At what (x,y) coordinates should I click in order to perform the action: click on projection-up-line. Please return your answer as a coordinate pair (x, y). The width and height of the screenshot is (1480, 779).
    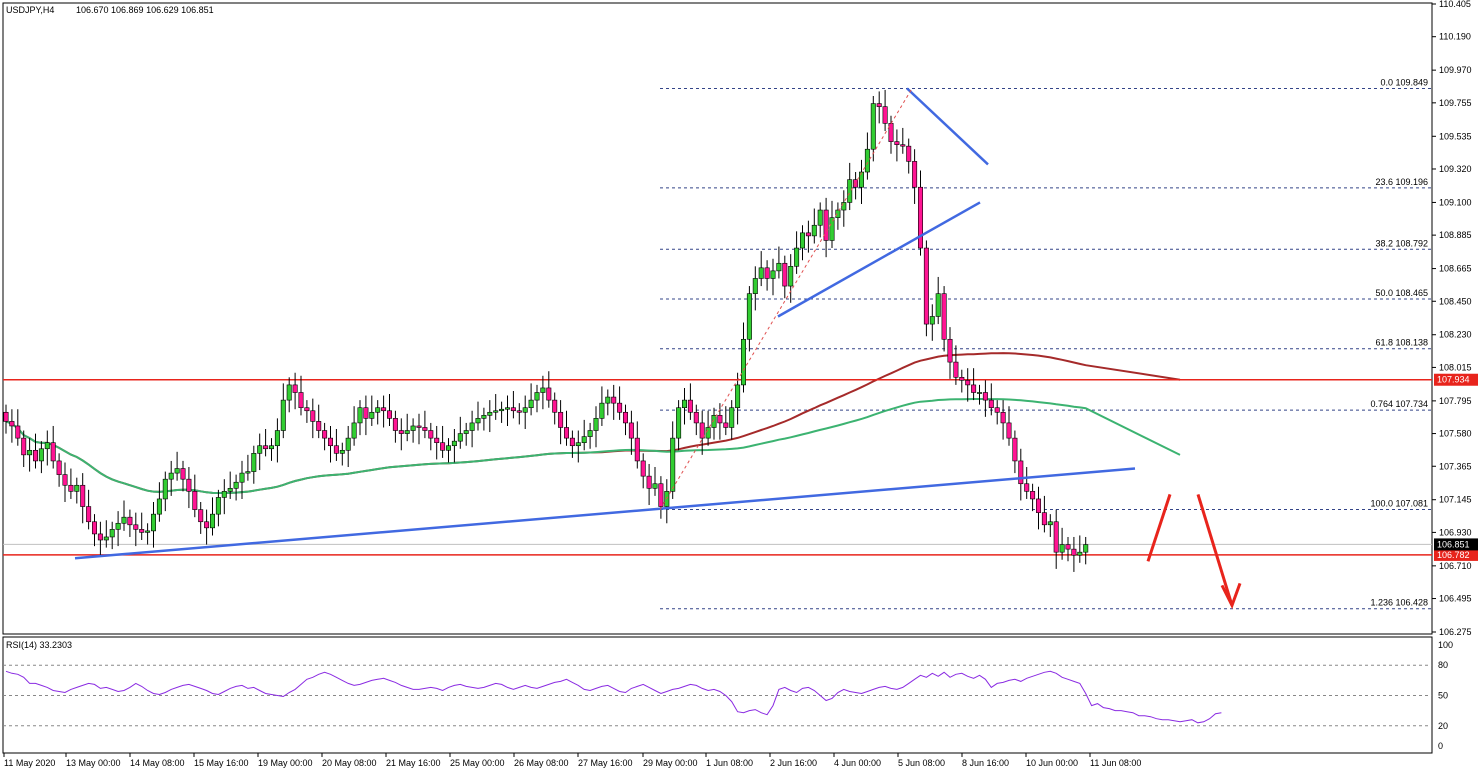
    Looking at the image, I should click on (1159, 527).